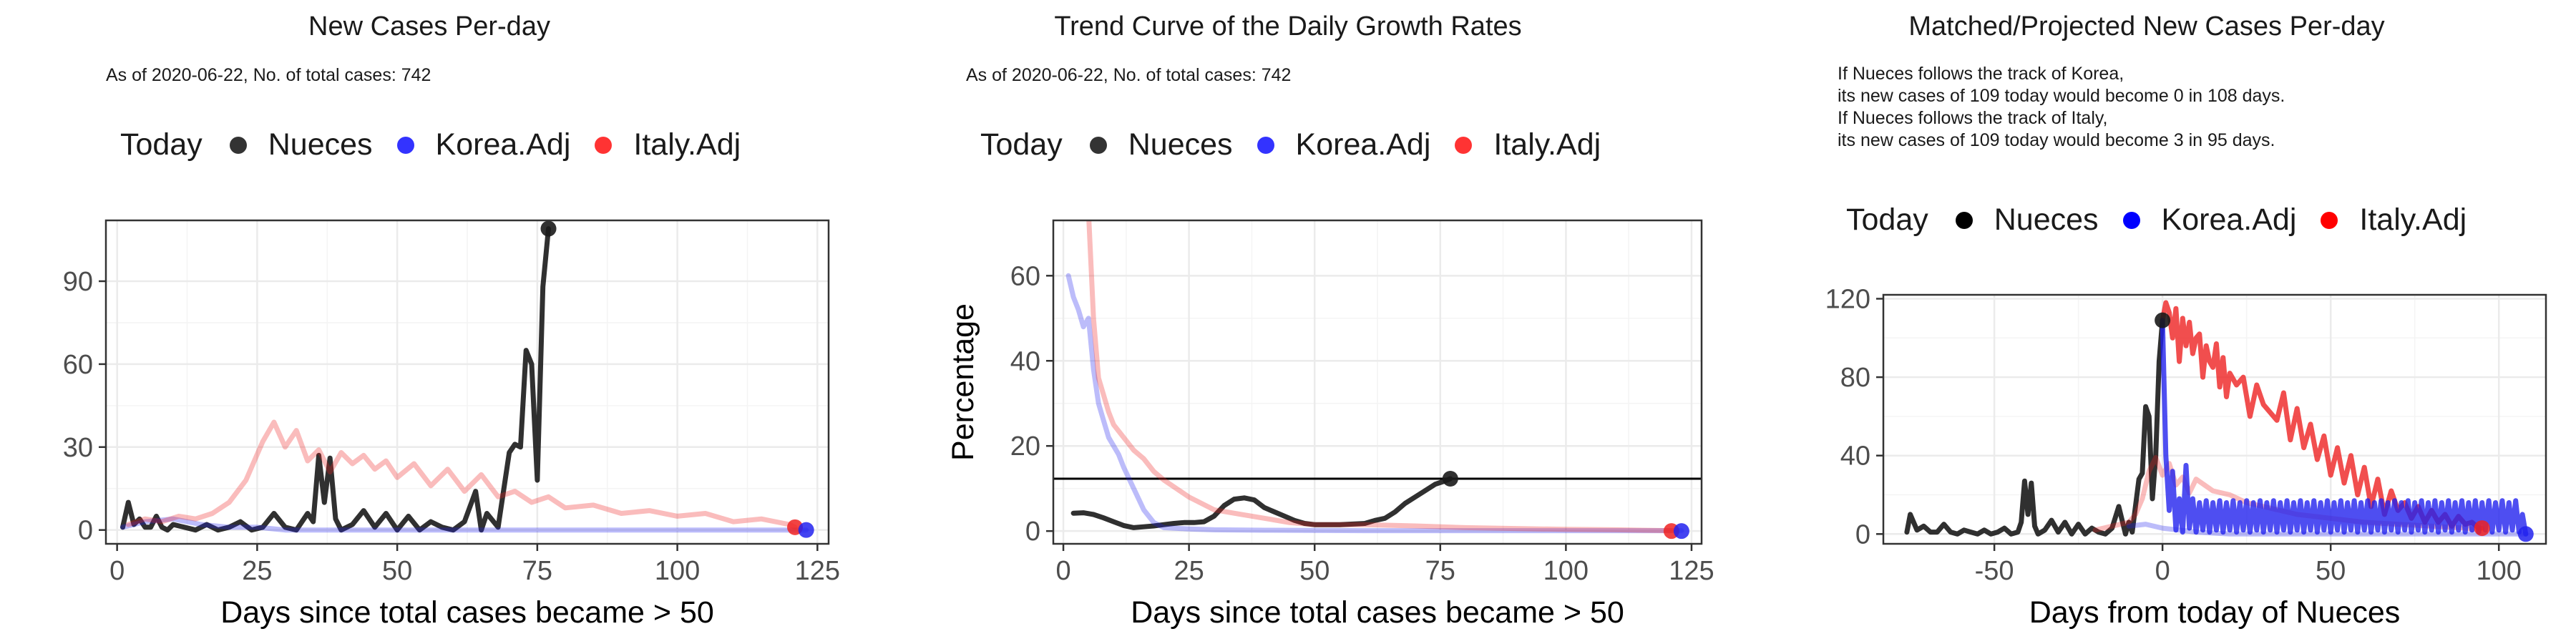  I want to click on y-tick-label: 20, so click(1025, 446).